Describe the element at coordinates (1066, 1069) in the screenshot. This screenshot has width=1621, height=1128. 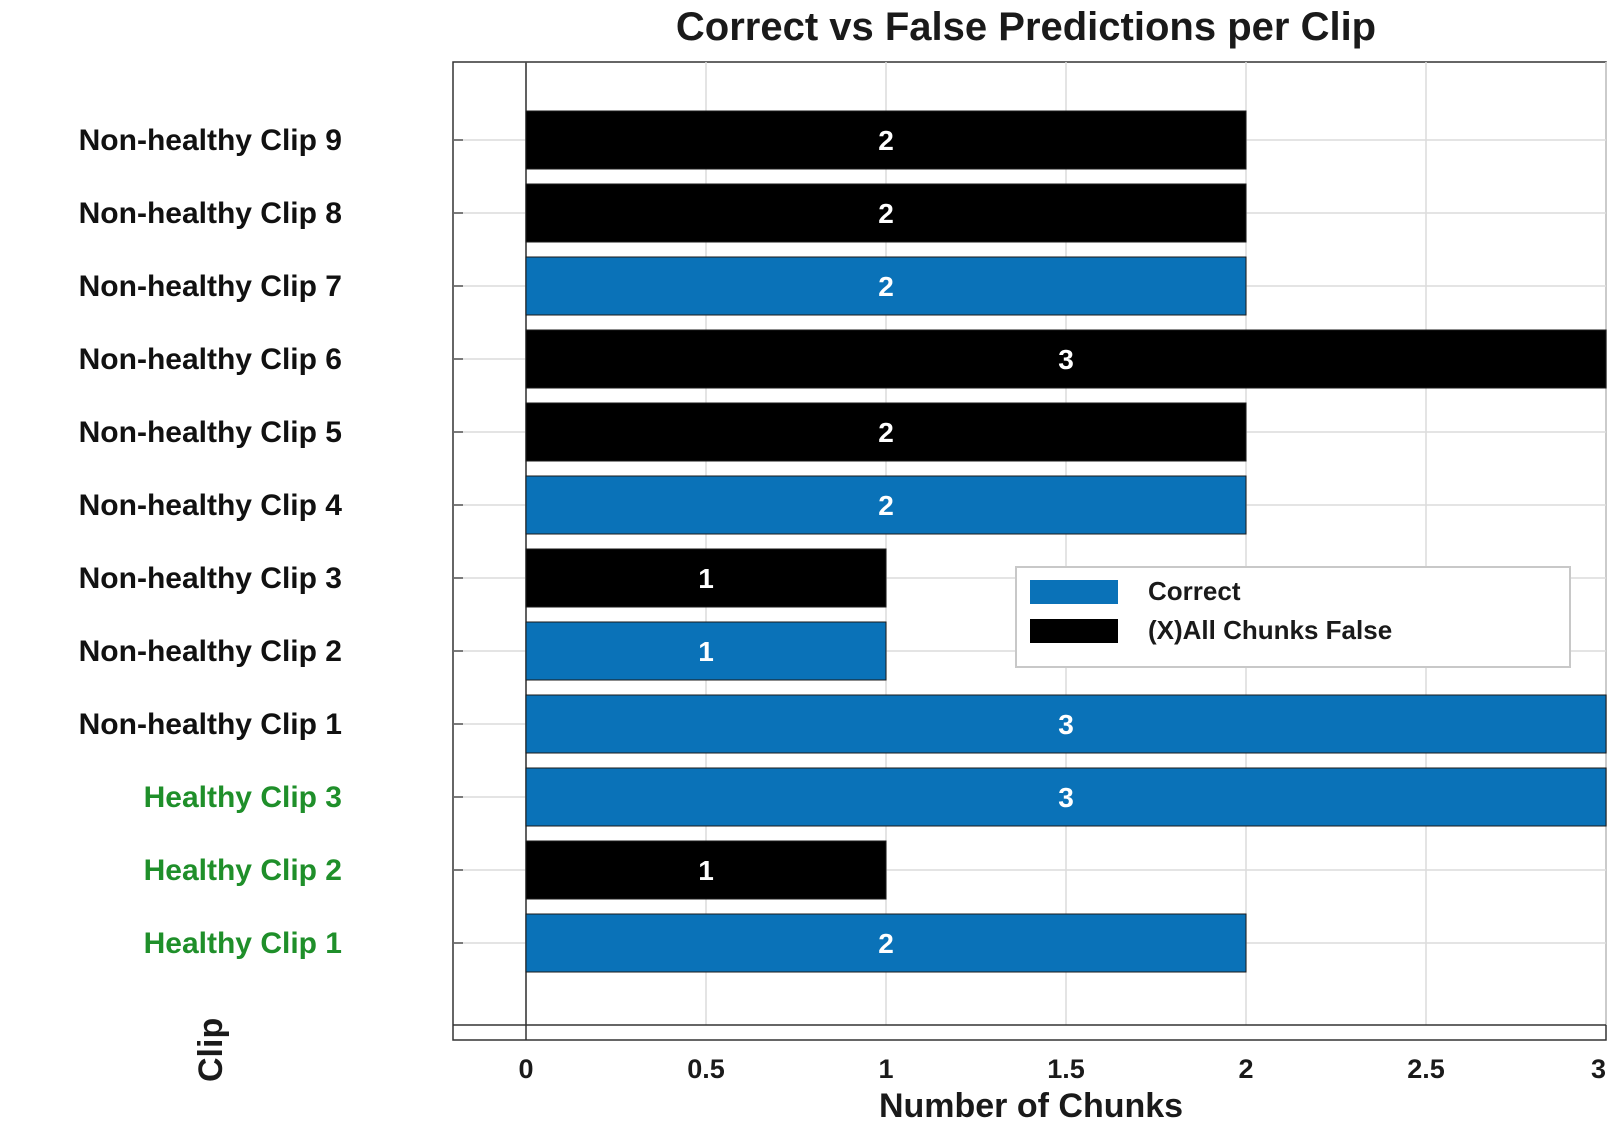
I see `x-tick-label: 1.5` at that location.